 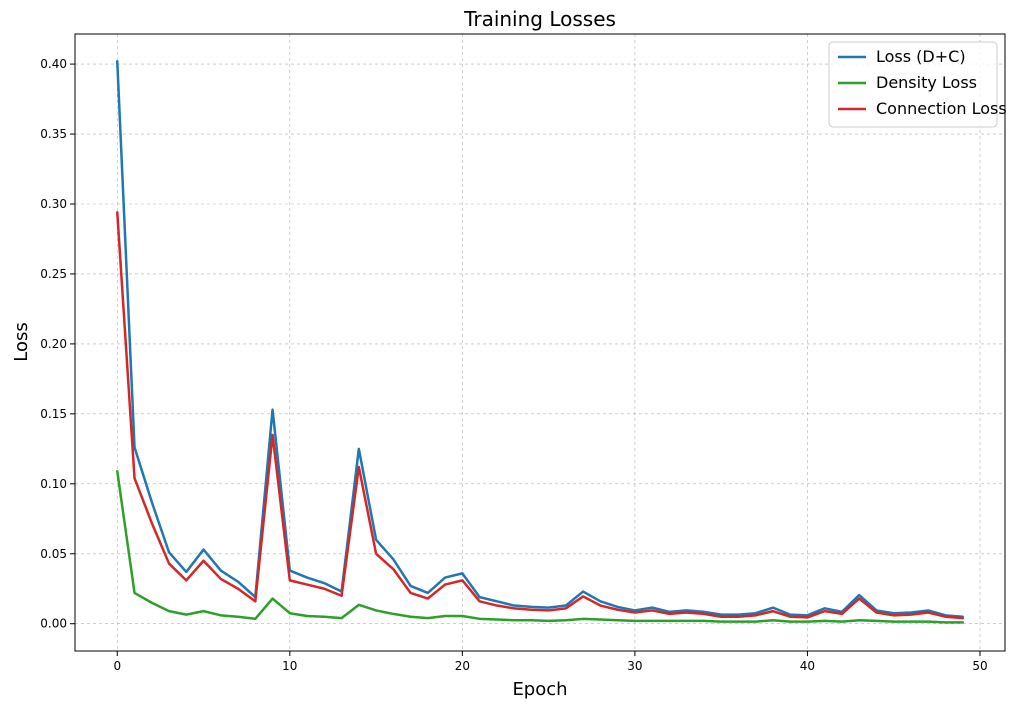 What do you see at coordinates (53, 64) in the screenshot?
I see `y-tick-label: 0.40` at bounding box center [53, 64].